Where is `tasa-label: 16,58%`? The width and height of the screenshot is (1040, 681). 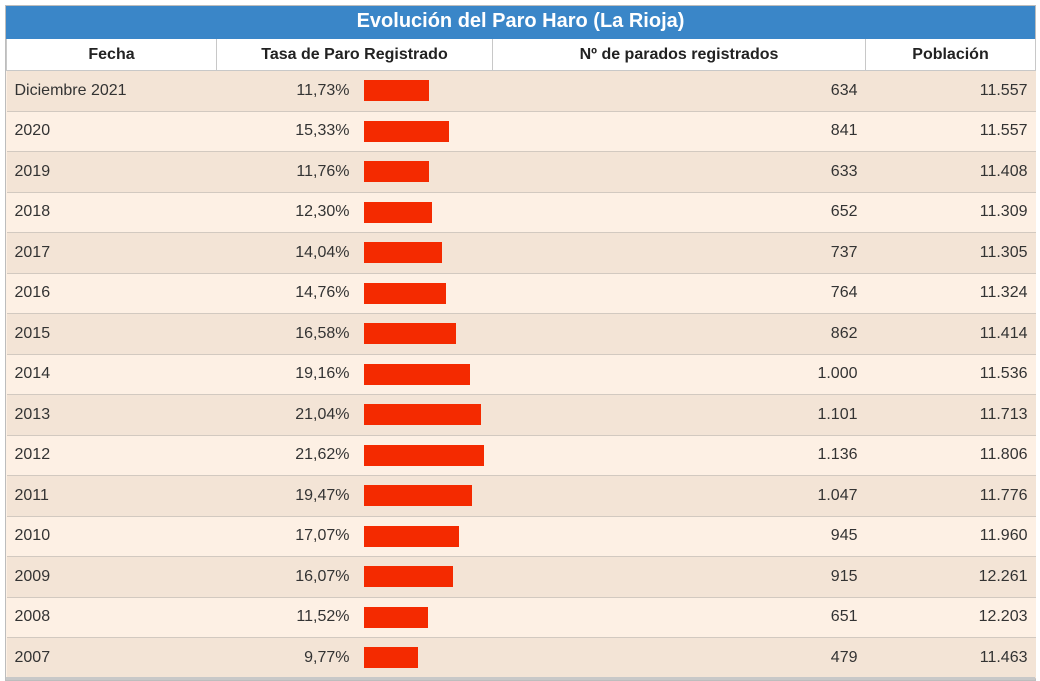
tasa-label: 16,58% is located at coordinates (322, 333).